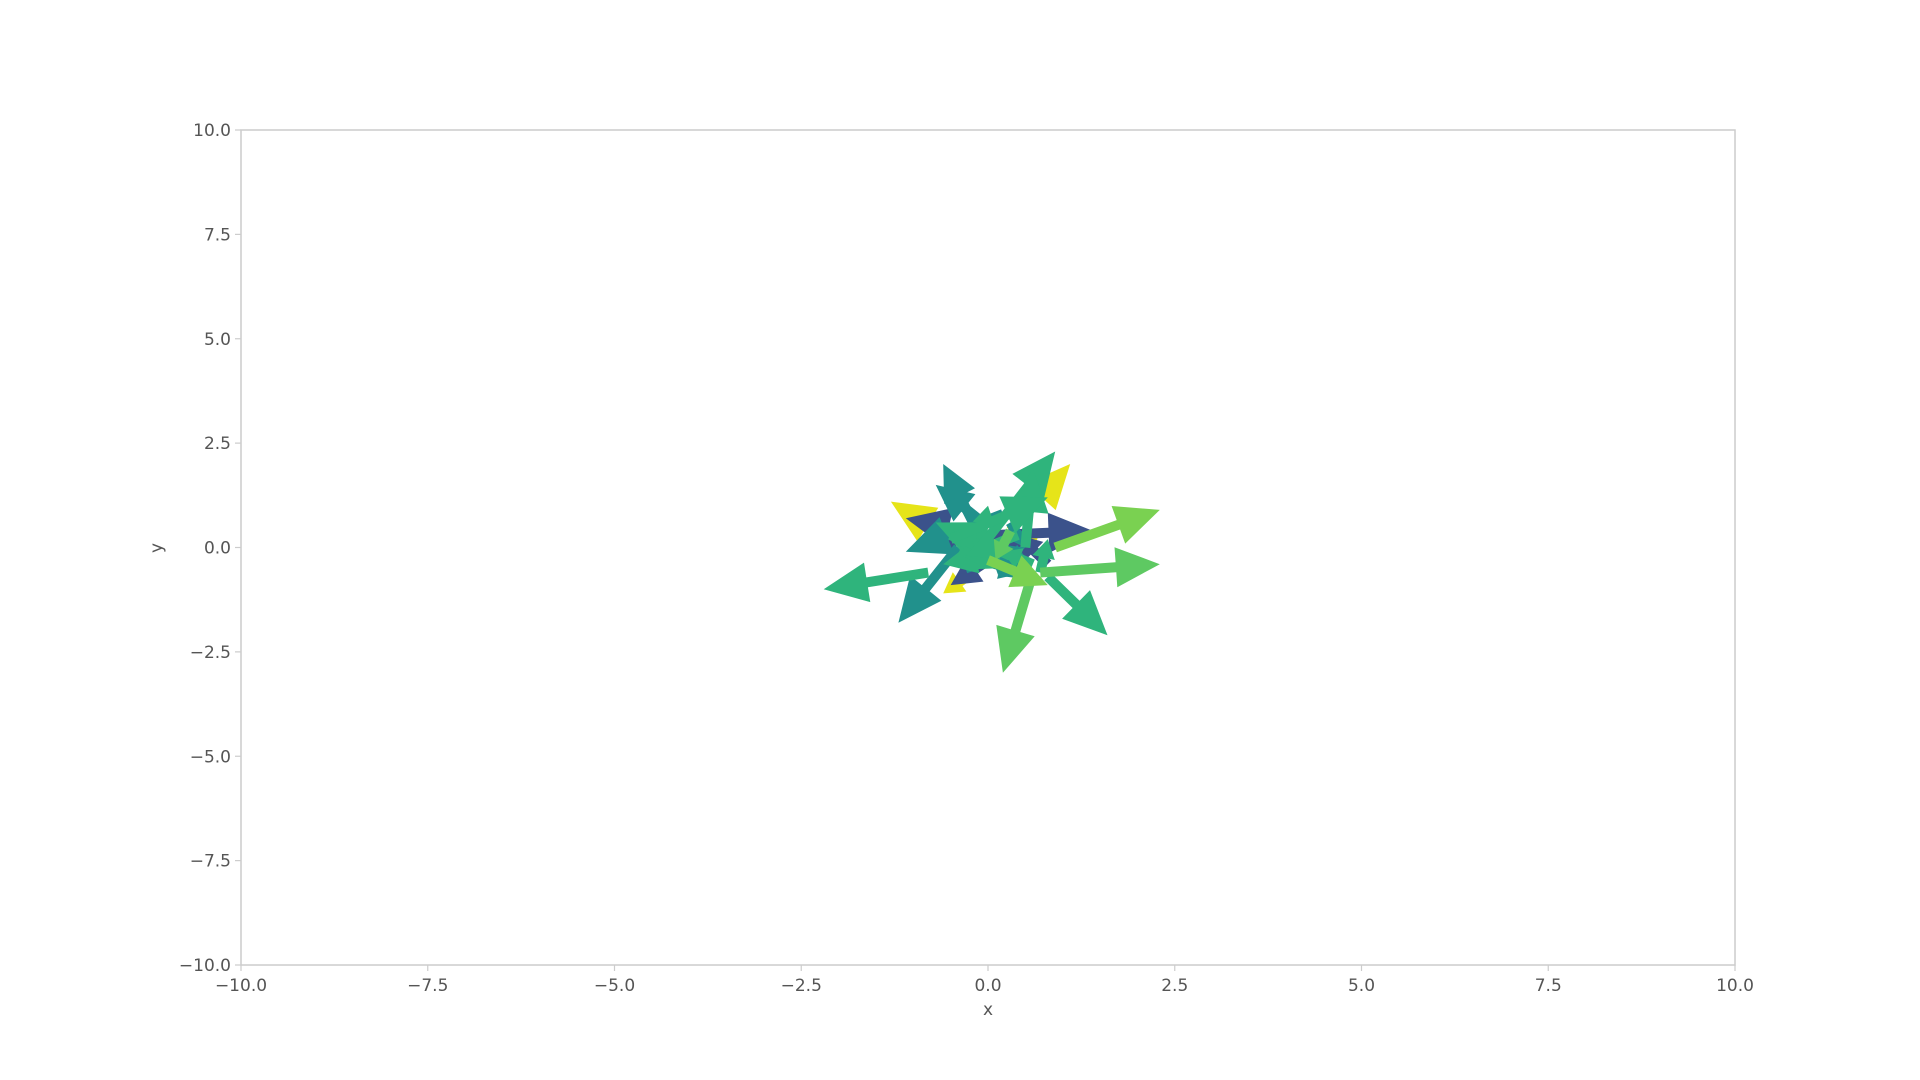 Image resolution: width=1920 pixels, height=1080 pixels. I want to click on y-tick-label: −10.0, so click(205, 966).